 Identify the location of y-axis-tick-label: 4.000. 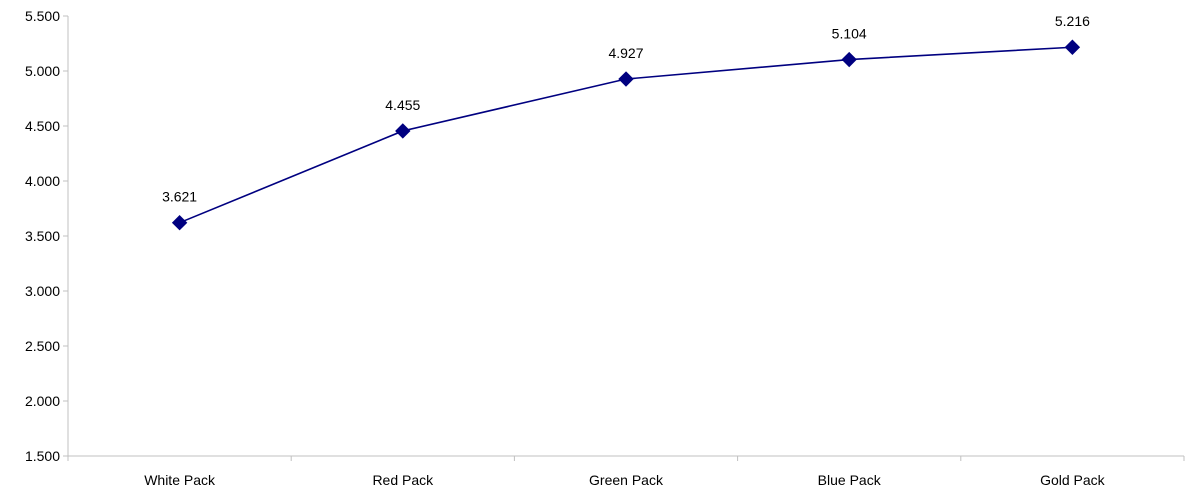
(42, 181).